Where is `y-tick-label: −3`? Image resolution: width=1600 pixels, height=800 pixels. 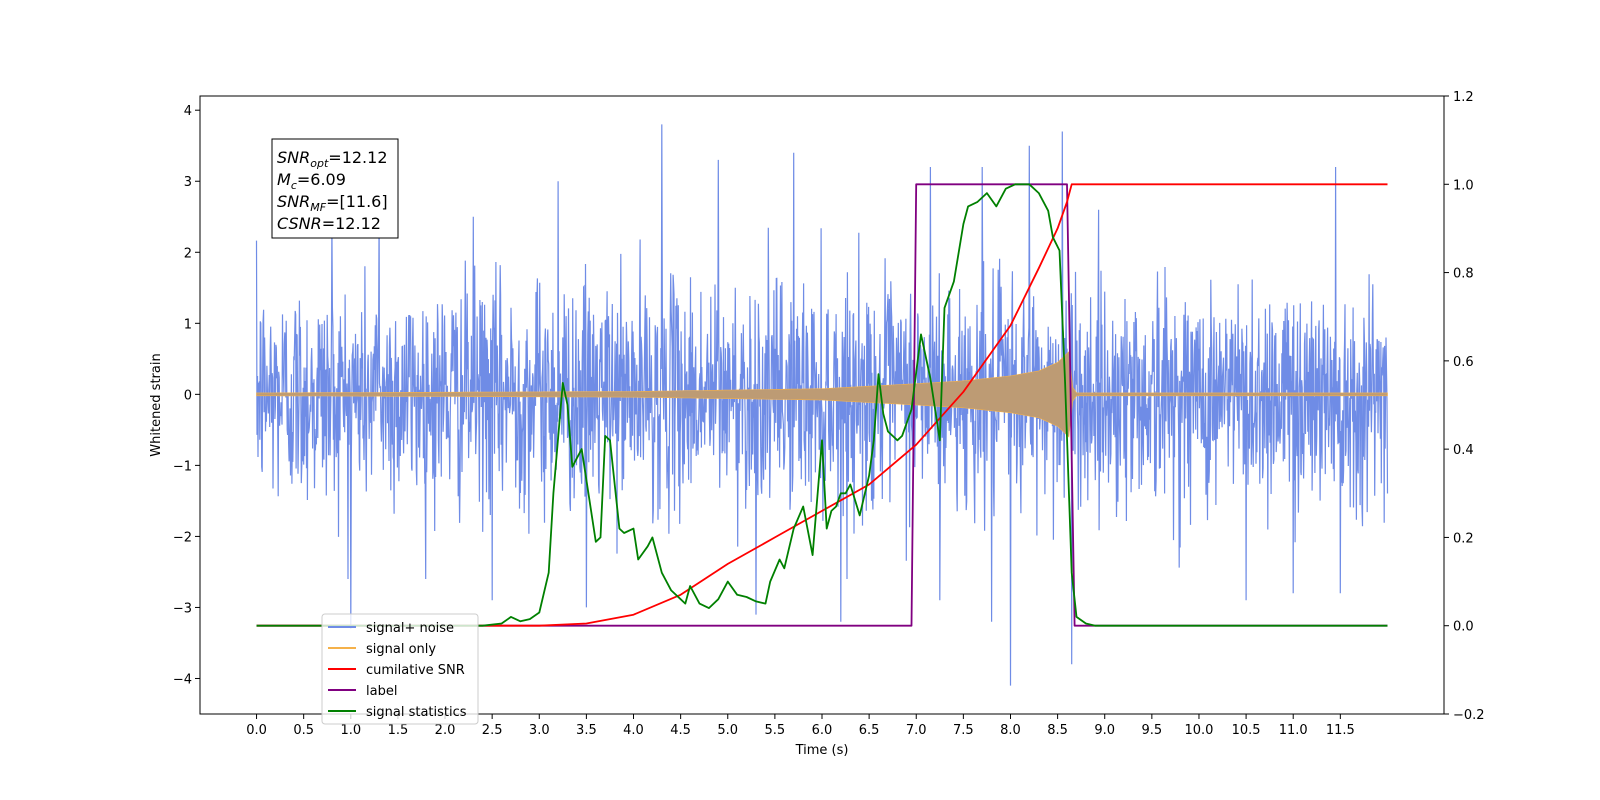
y-tick-label: −3 is located at coordinates (182, 608).